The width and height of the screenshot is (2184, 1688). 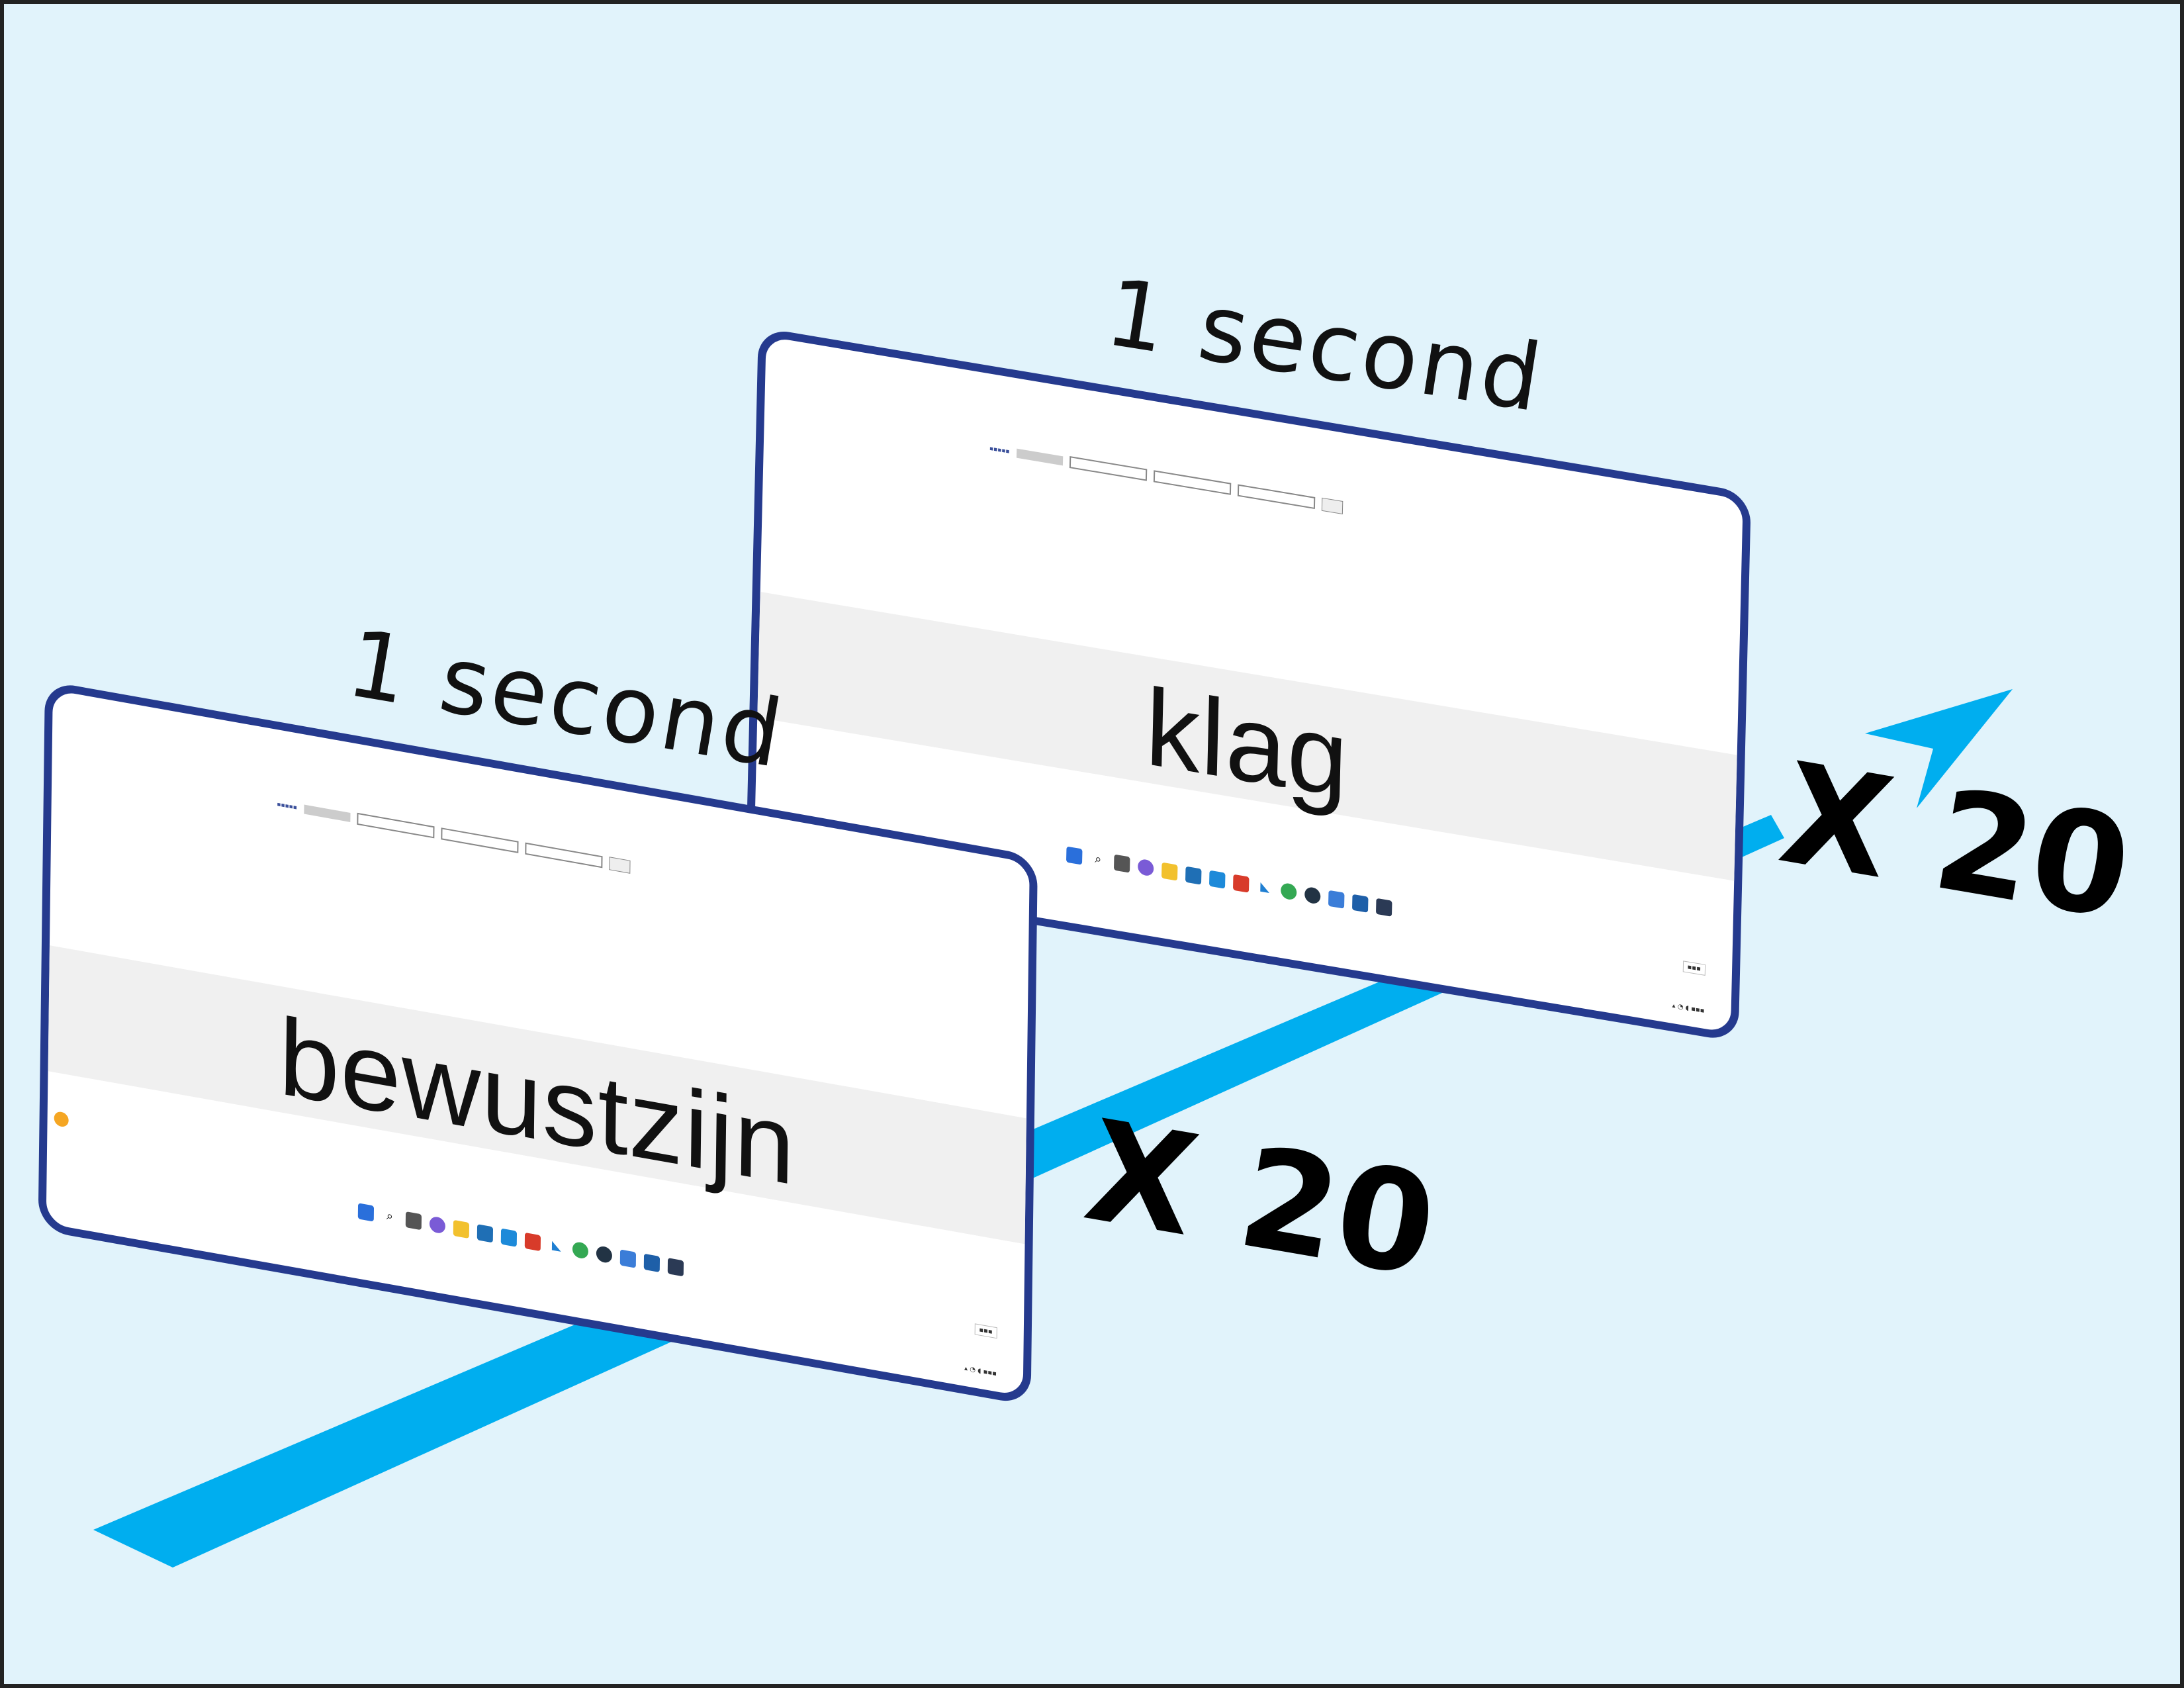 I want to click on experiment-toolbar: ▪▪▪▪▪, so click(x=1287, y=498).